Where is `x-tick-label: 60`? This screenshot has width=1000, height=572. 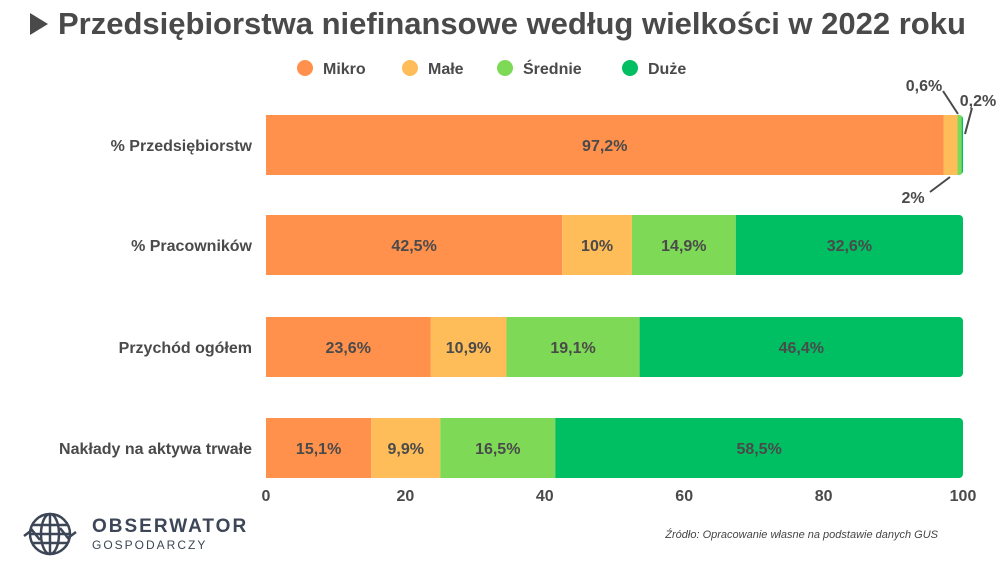
x-tick-label: 60 is located at coordinates (684, 496).